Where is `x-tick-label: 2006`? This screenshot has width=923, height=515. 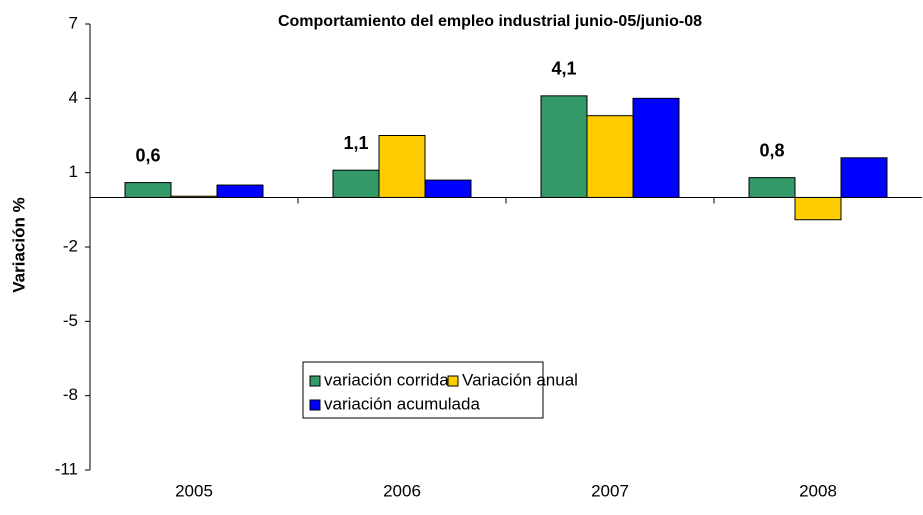
x-tick-label: 2006 is located at coordinates (402, 490).